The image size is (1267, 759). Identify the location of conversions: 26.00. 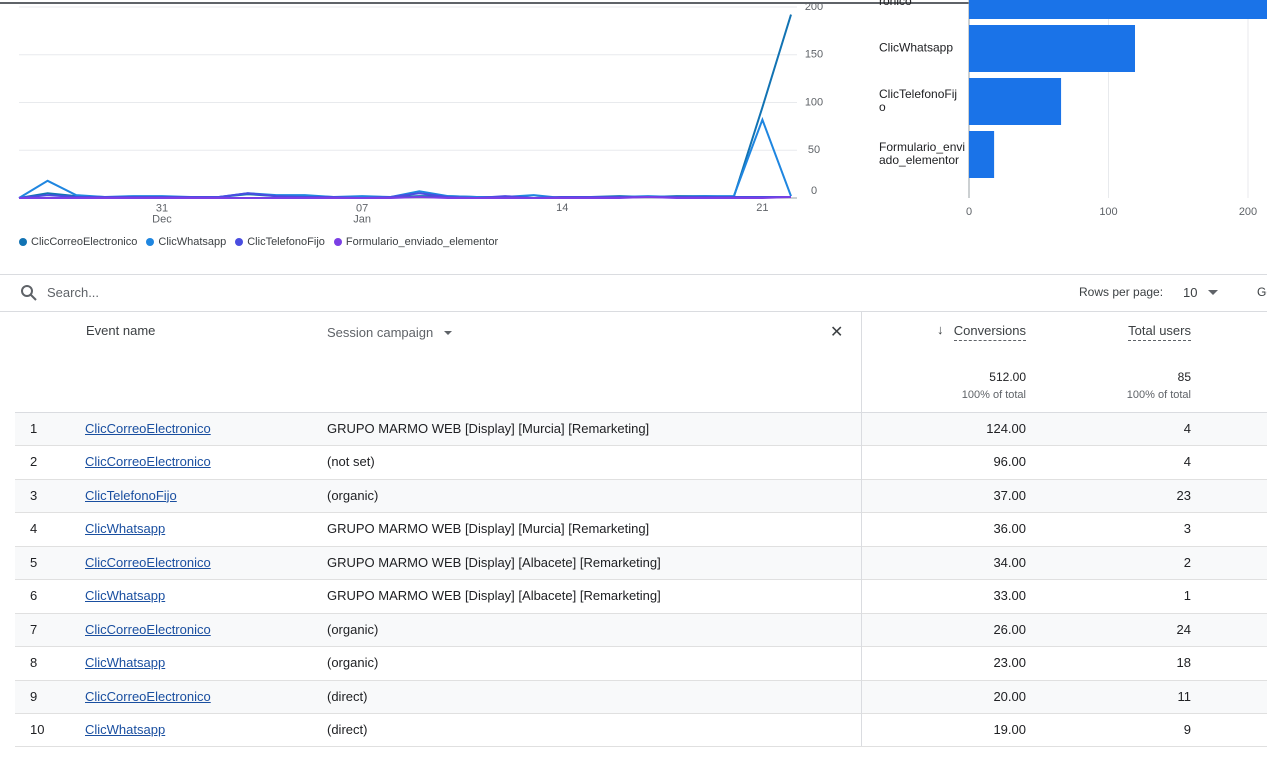
(1009, 629).